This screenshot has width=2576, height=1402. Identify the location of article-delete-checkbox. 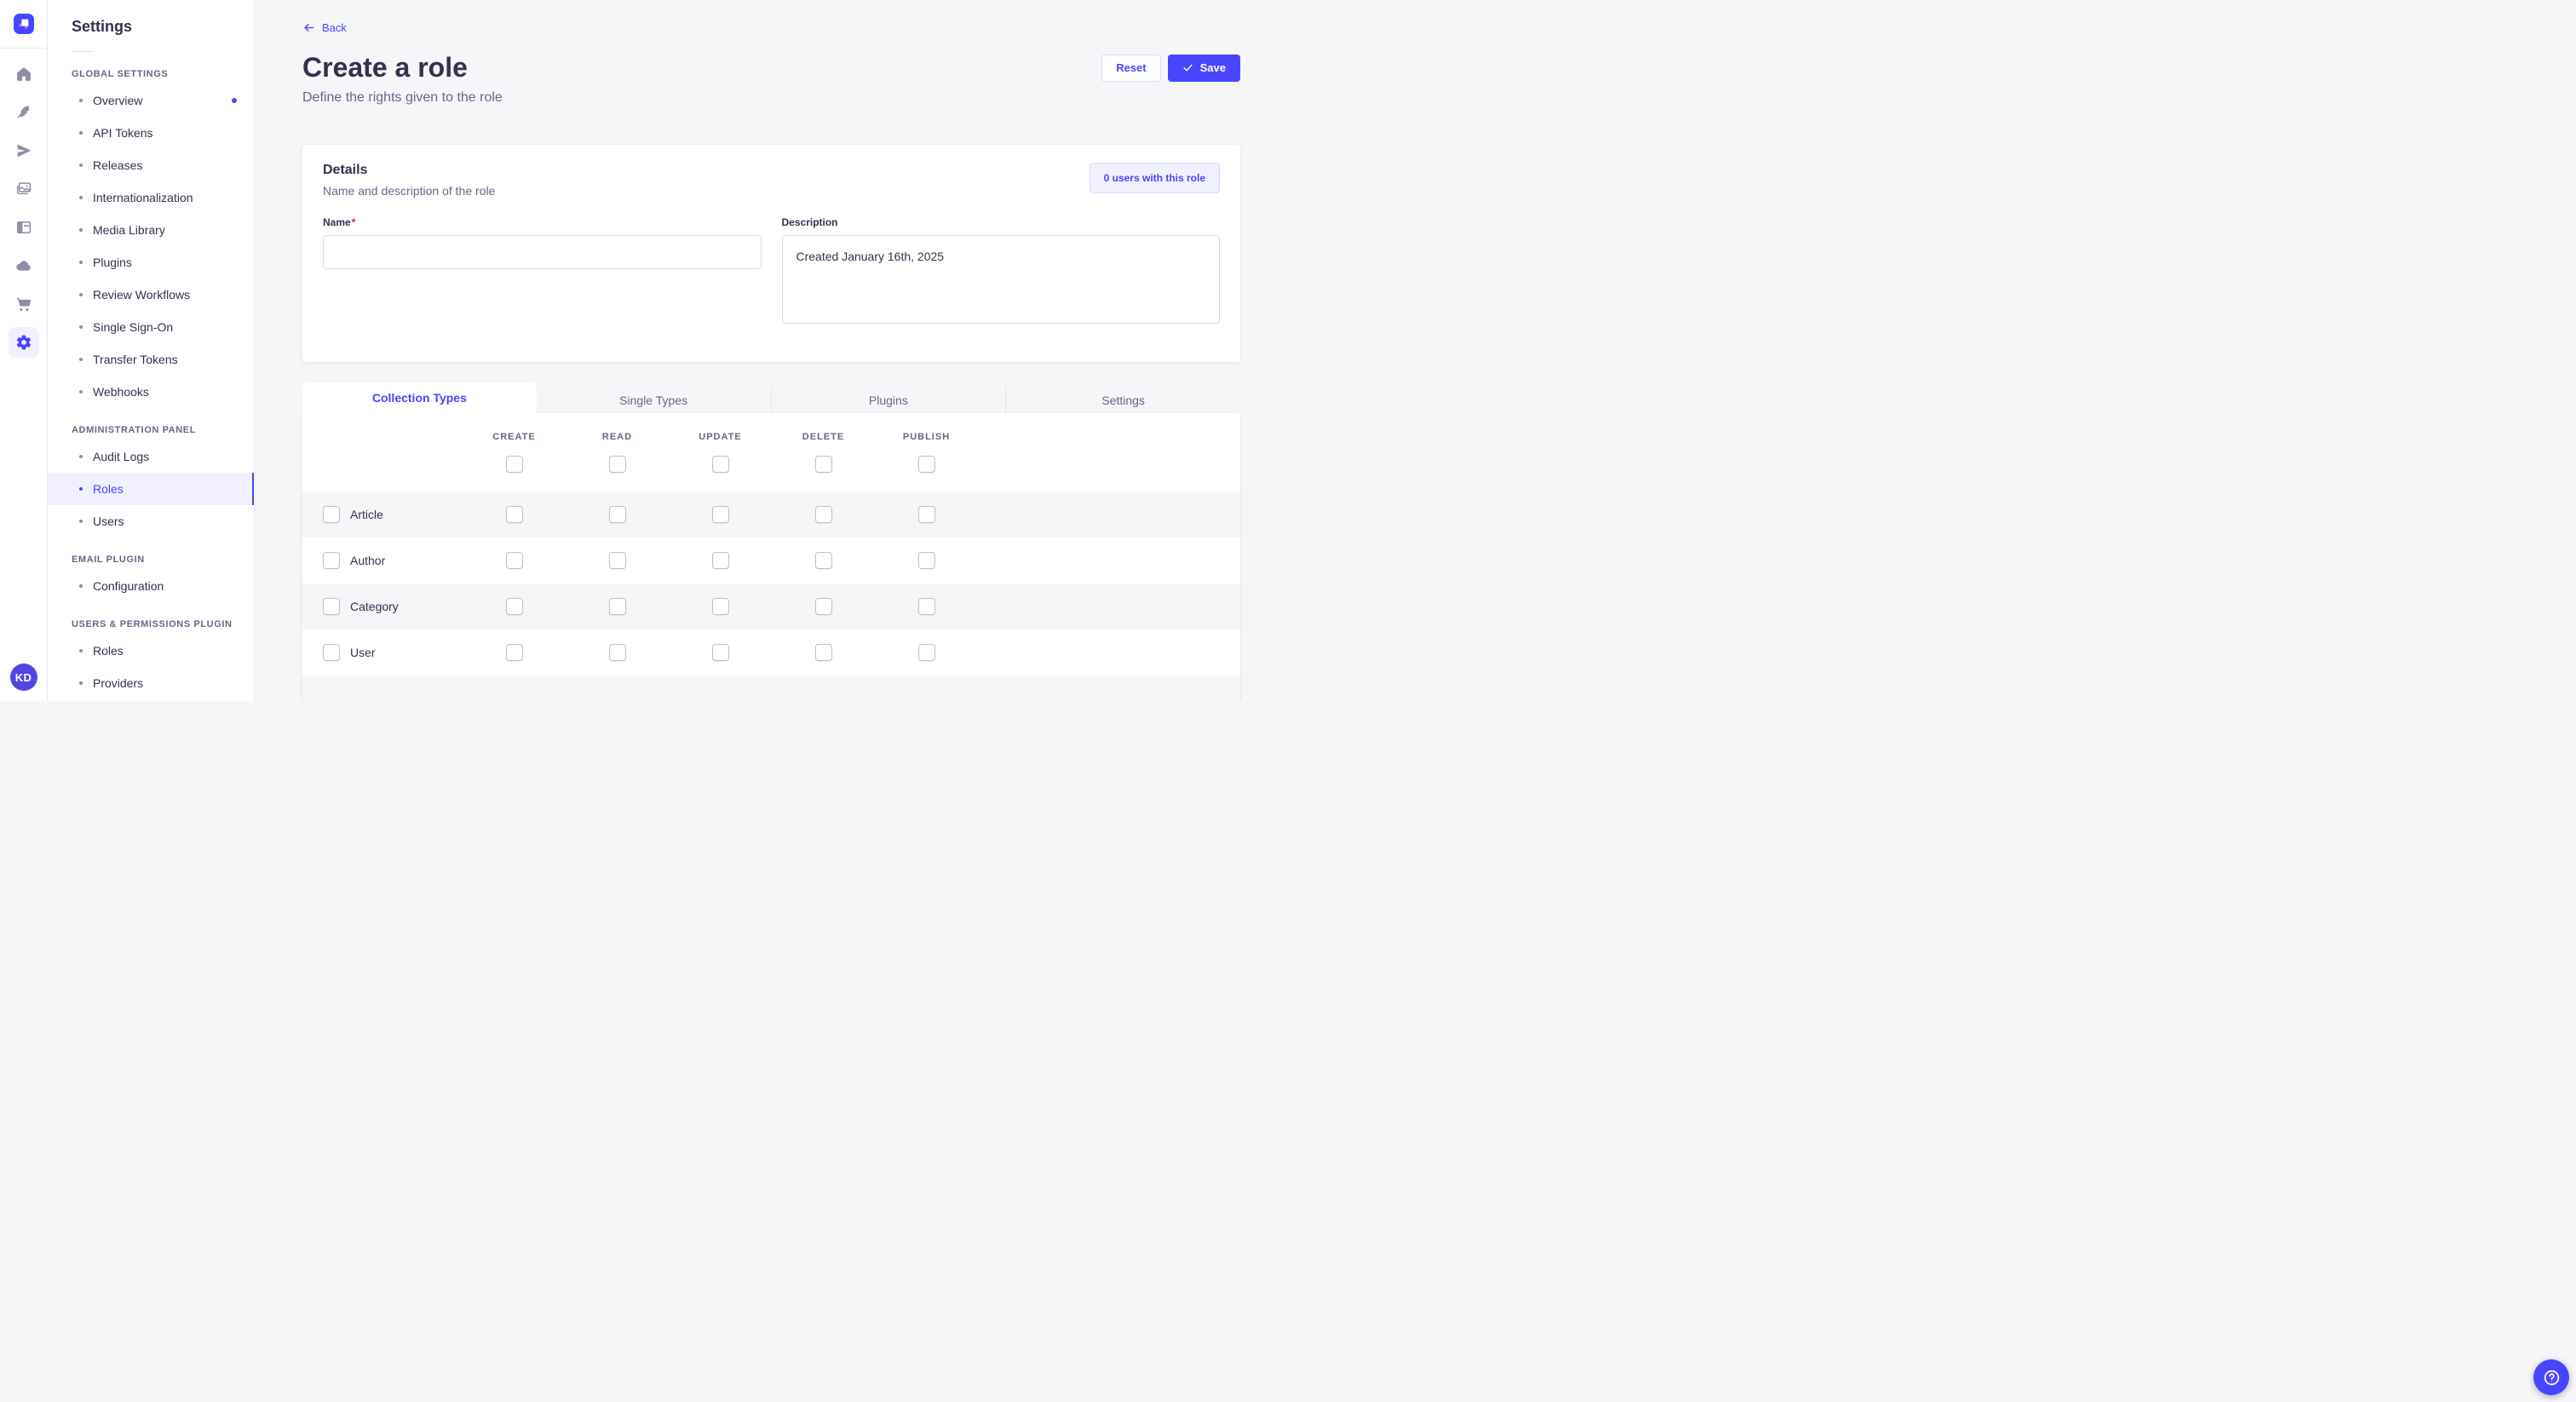
(823, 514).